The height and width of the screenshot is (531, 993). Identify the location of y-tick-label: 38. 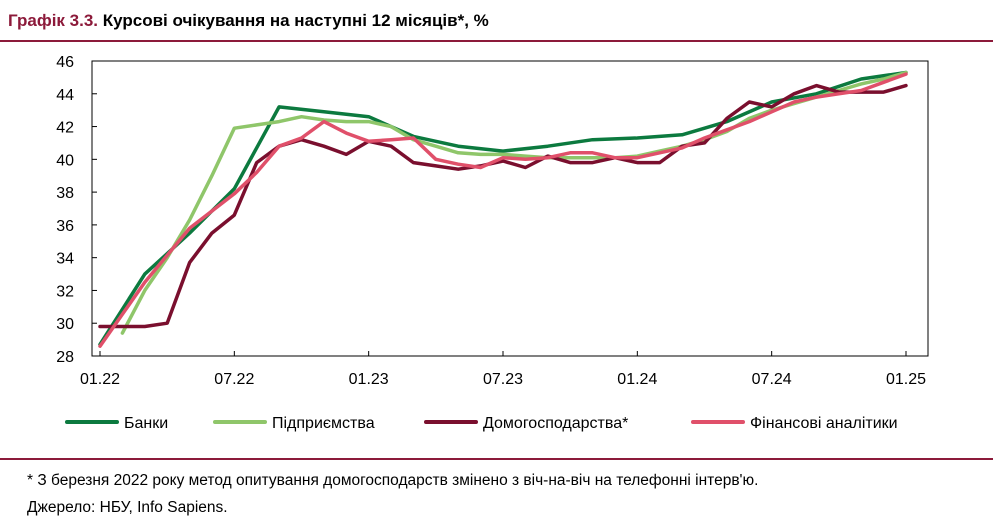
(65, 193).